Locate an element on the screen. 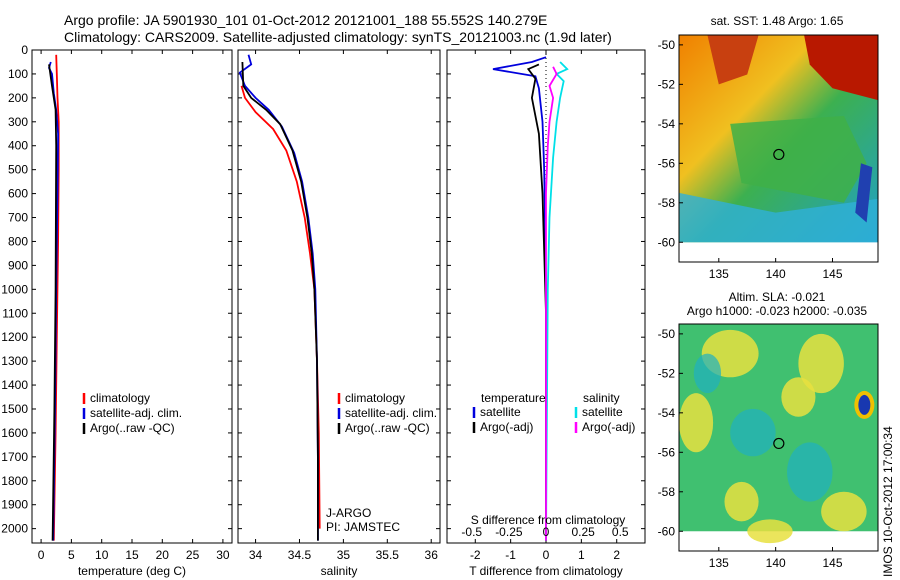  sdiff-tick-label: -0.5 is located at coordinates (471, 532).